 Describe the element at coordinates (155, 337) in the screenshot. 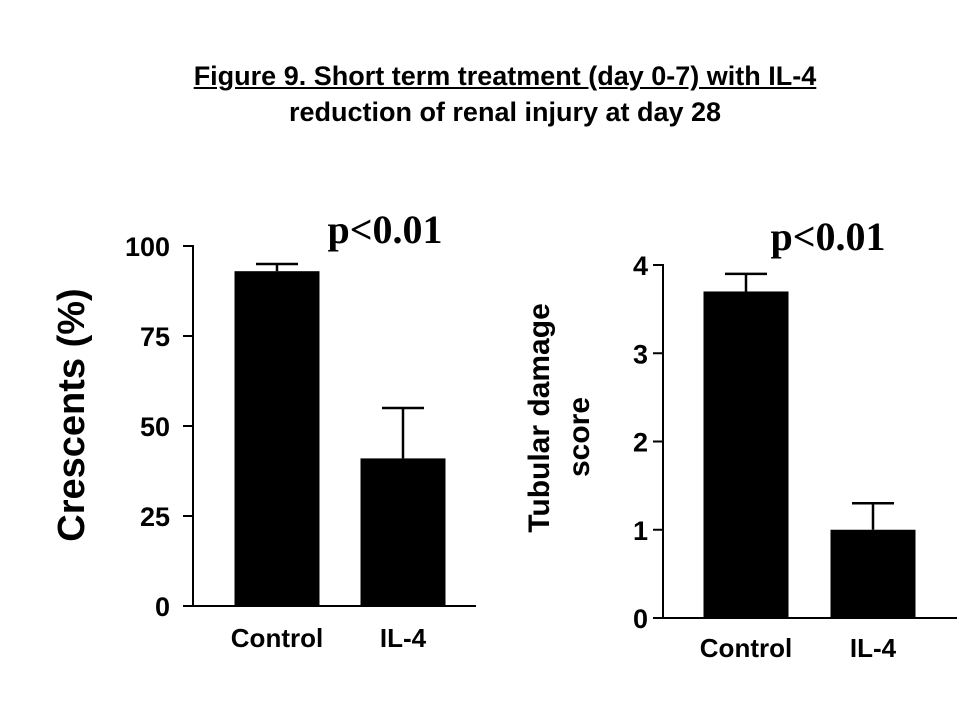

I see `y-tick-label: 75` at that location.